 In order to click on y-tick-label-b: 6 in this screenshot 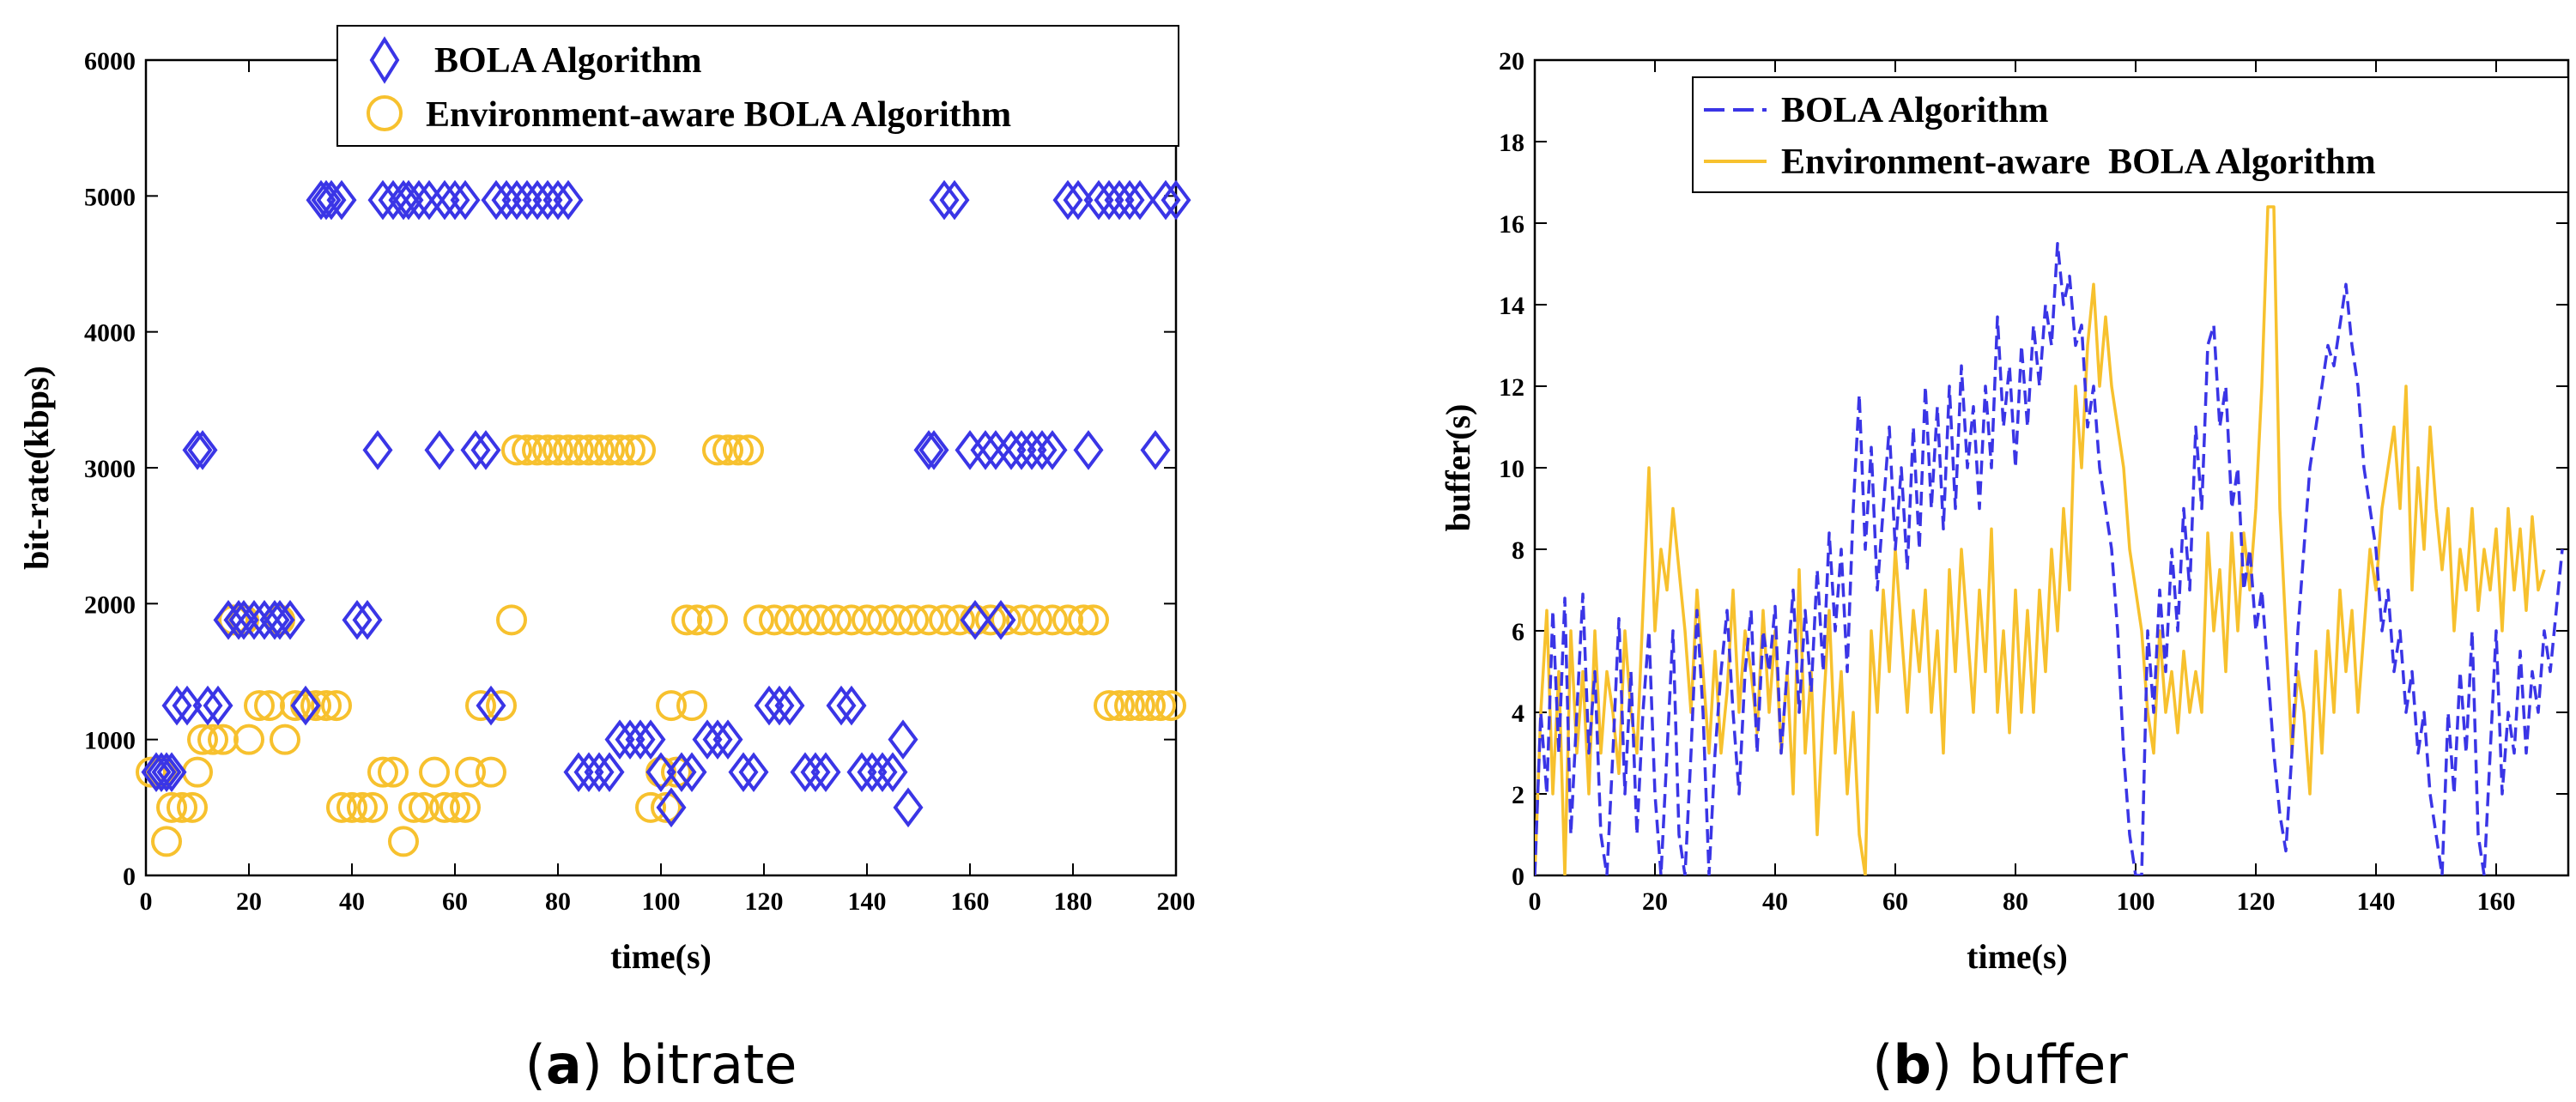, I will do `click(1518, 632)`.